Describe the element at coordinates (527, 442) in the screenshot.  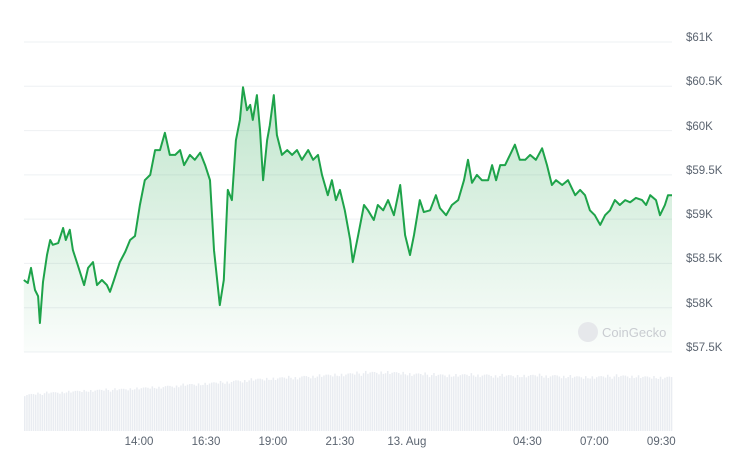
I see `x-tick-label: 04:30` at that location.